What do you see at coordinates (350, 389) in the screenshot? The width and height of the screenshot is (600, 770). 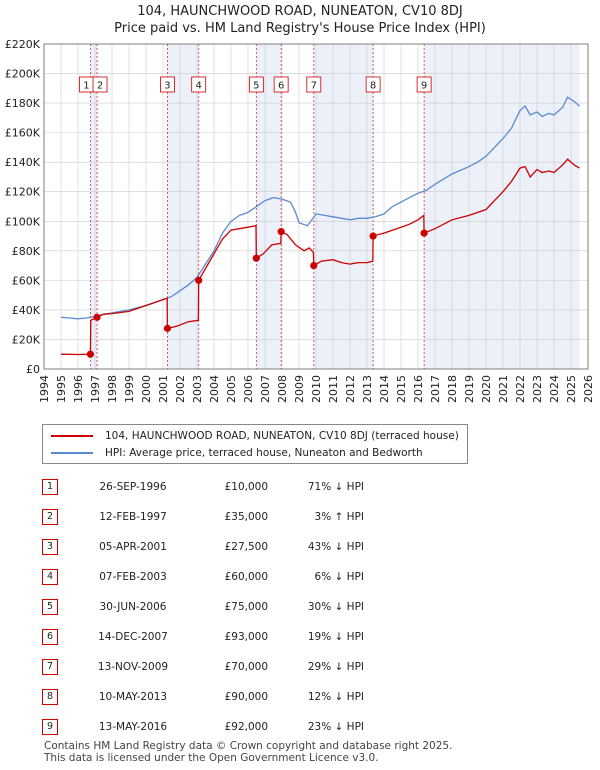 I see `x-tick-label: 2012` at bounding box center [350, 389].